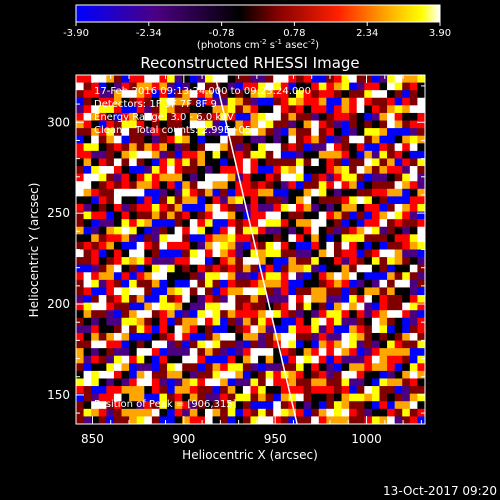  What do you see at coordinates (366, 439) in the screenshot?
I see `x-tick-label: 1000` at bounding box center [366, 439].